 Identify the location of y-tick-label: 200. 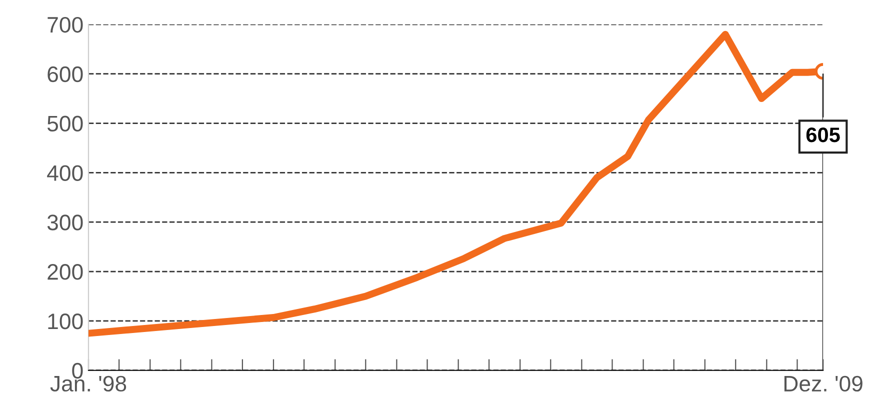
(65, 272).